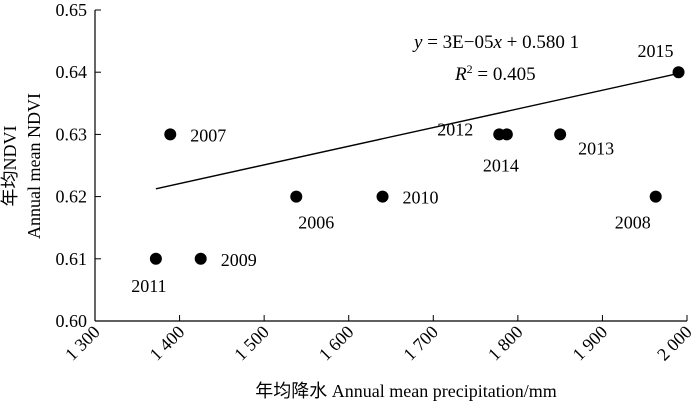 The width and height of the screenshot is (700, 409). What do you see at coordinates (420, 343) in the screenshot?
I see `x-tick-label: 1 700` at bounding box center [420, 343].